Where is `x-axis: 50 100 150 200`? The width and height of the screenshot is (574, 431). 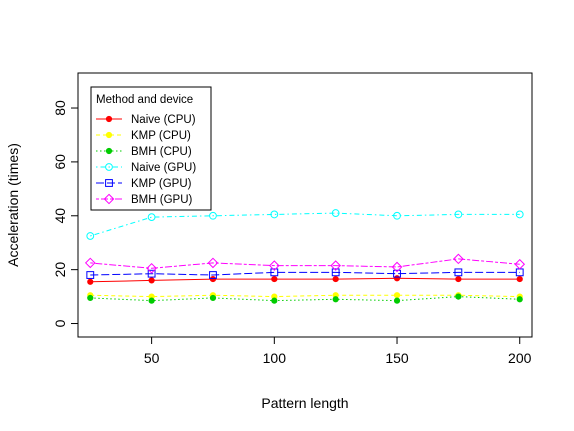
x-axis: 50 100 150 200 is located at coordinates (338, 351).